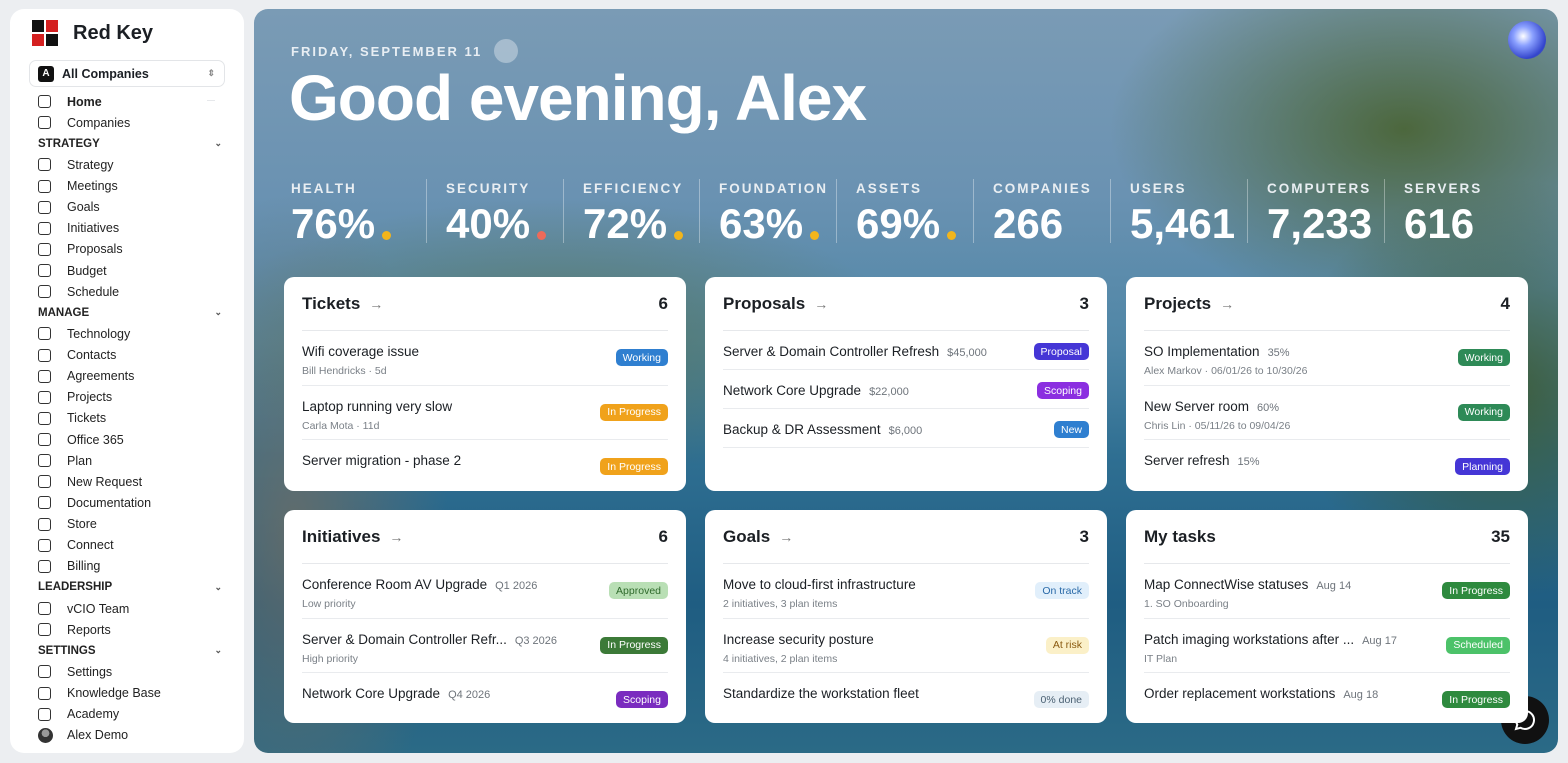 This screenshot has height=763, width=1568. What do you see at coordinates (133, 671) in the screenshot?
I see `nav-item: Settings` at bounding box center [133, 671].